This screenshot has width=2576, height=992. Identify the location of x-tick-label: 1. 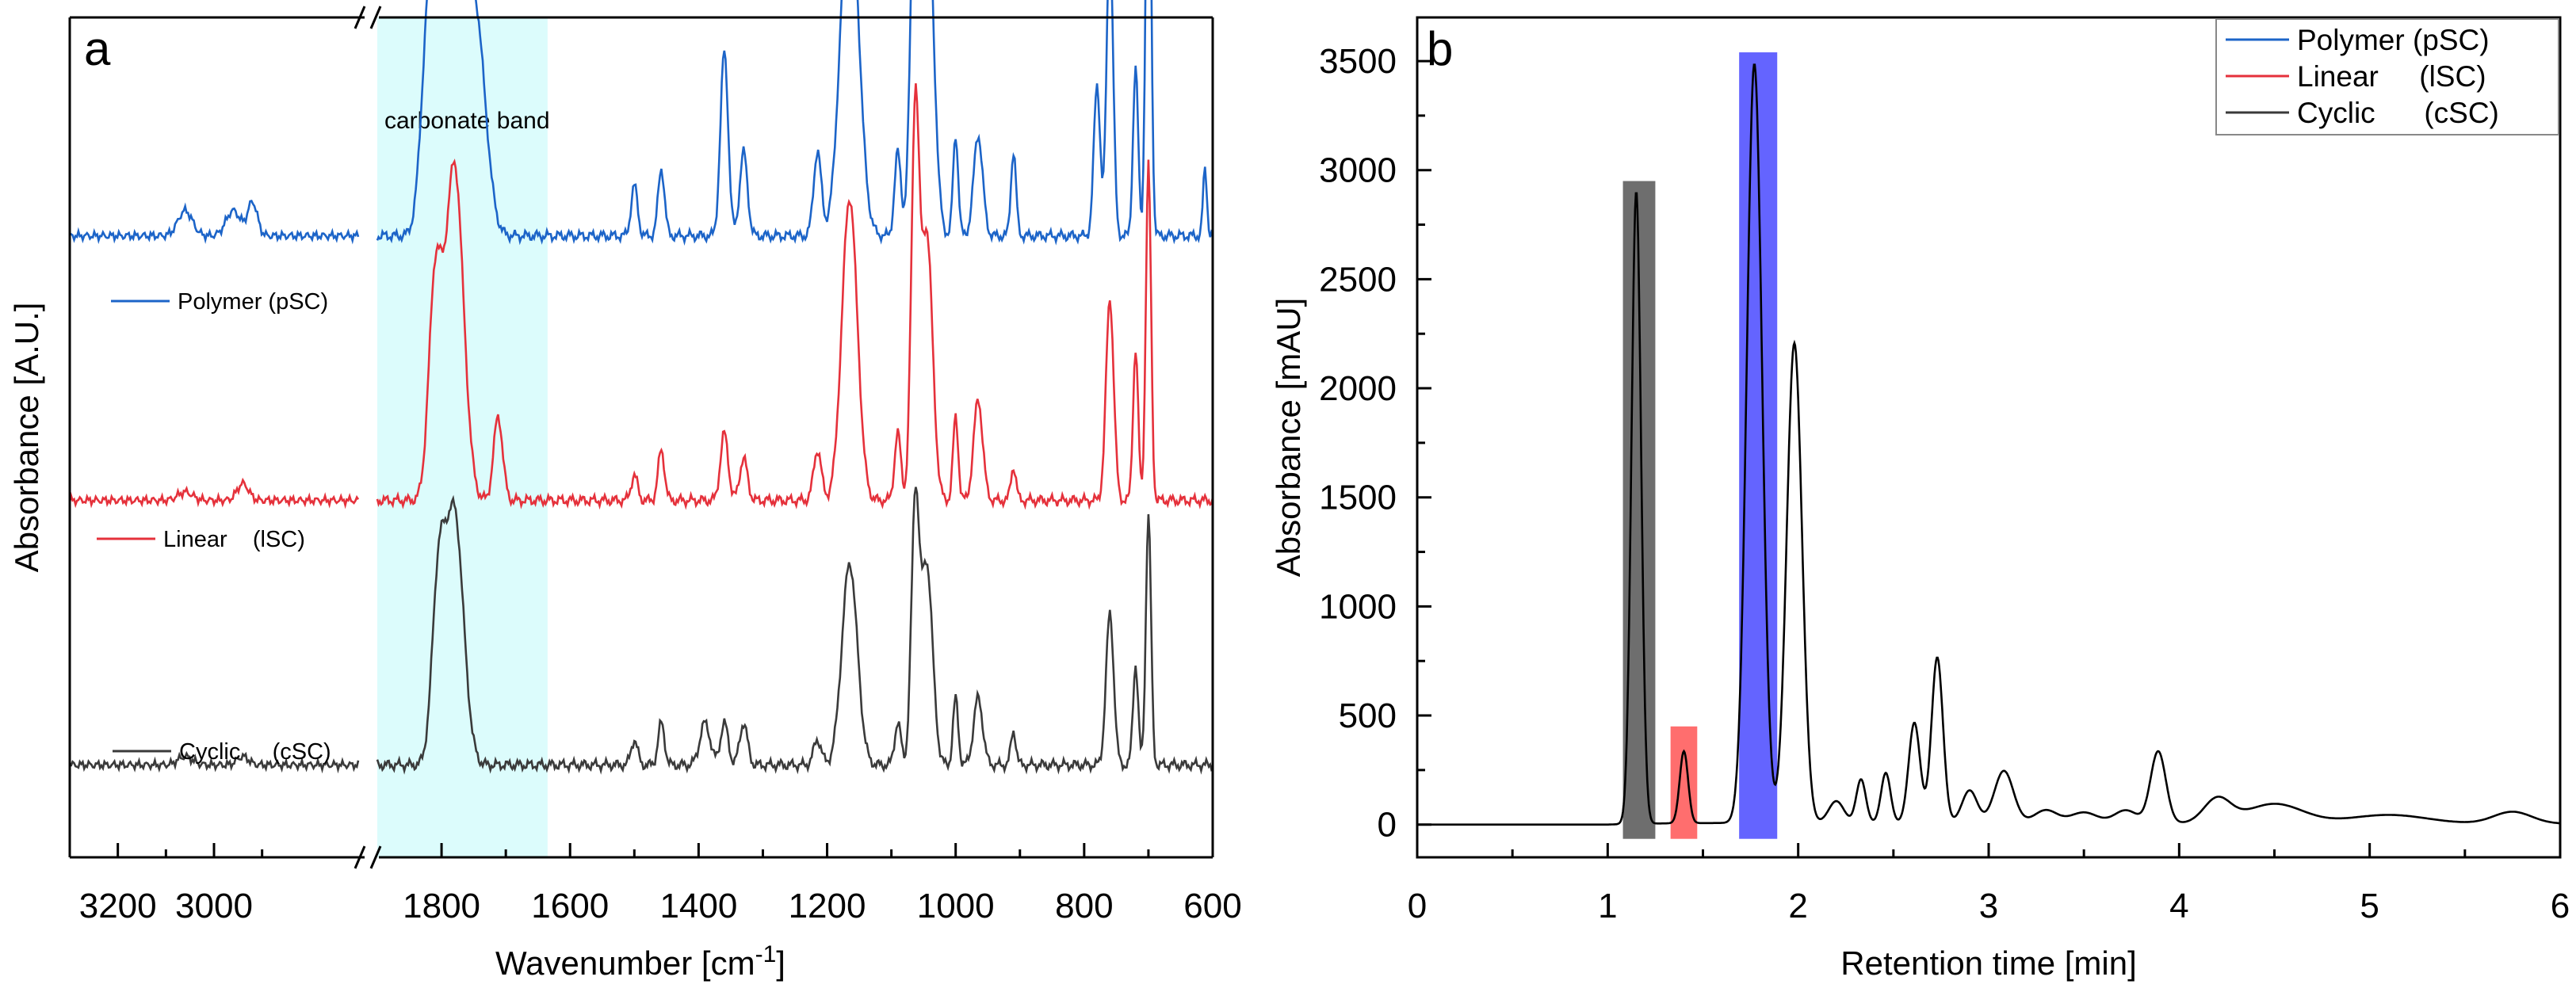
(1607, 906).